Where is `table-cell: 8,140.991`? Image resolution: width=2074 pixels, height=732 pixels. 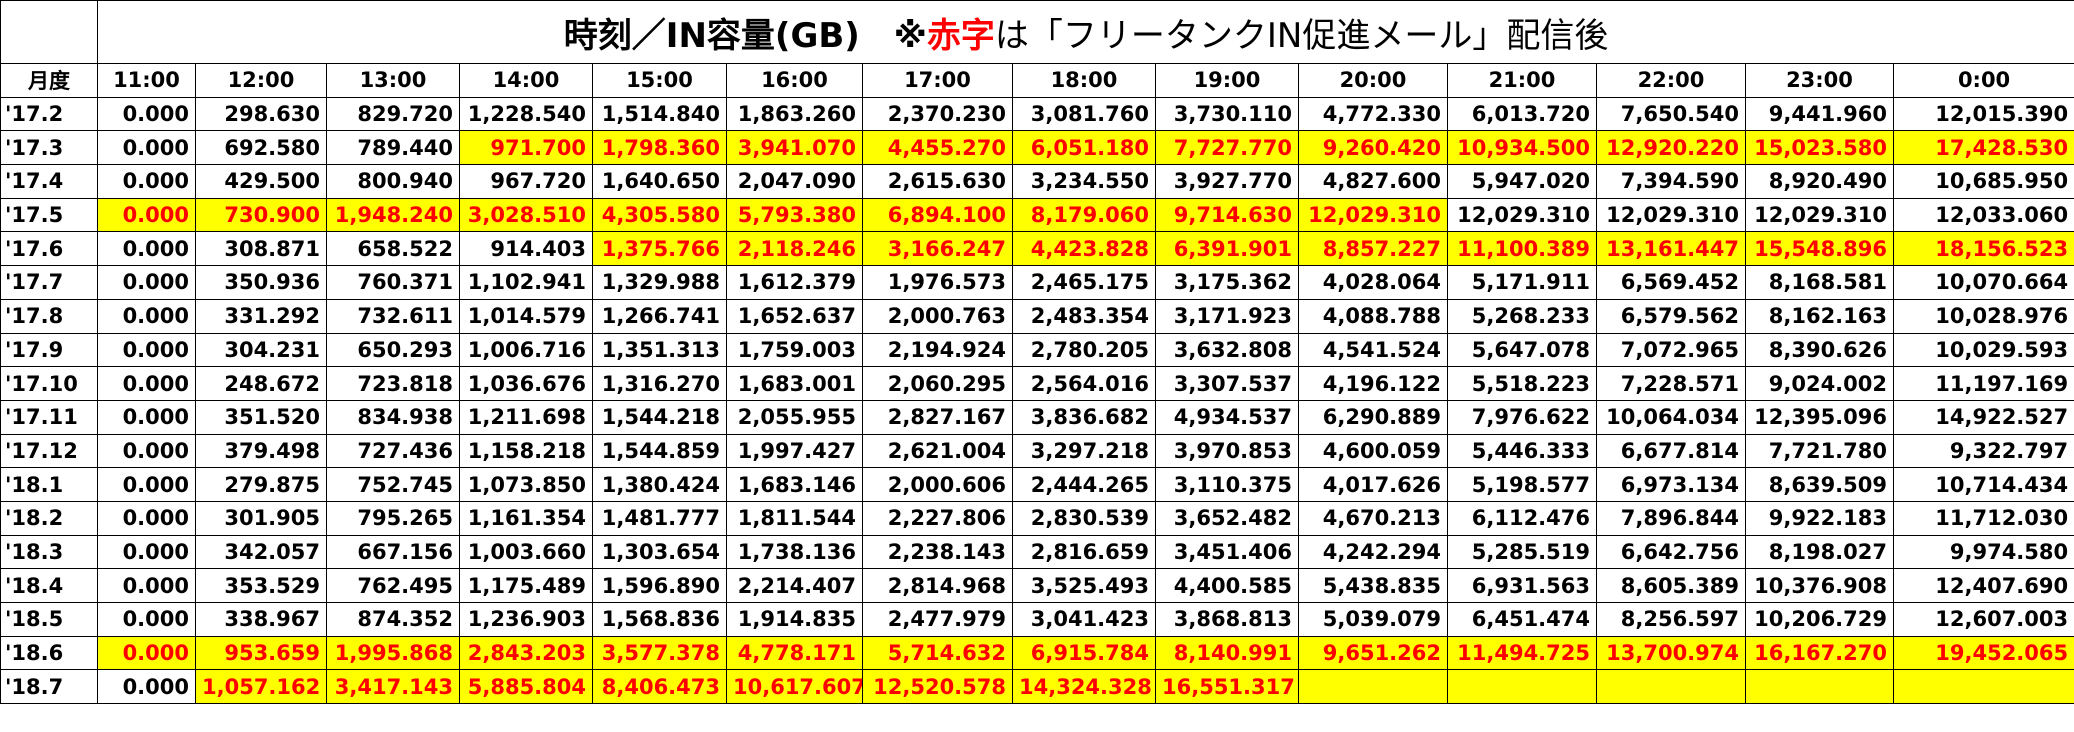 table-cell: 8,140.991 is located at coordinates (1227, 653).